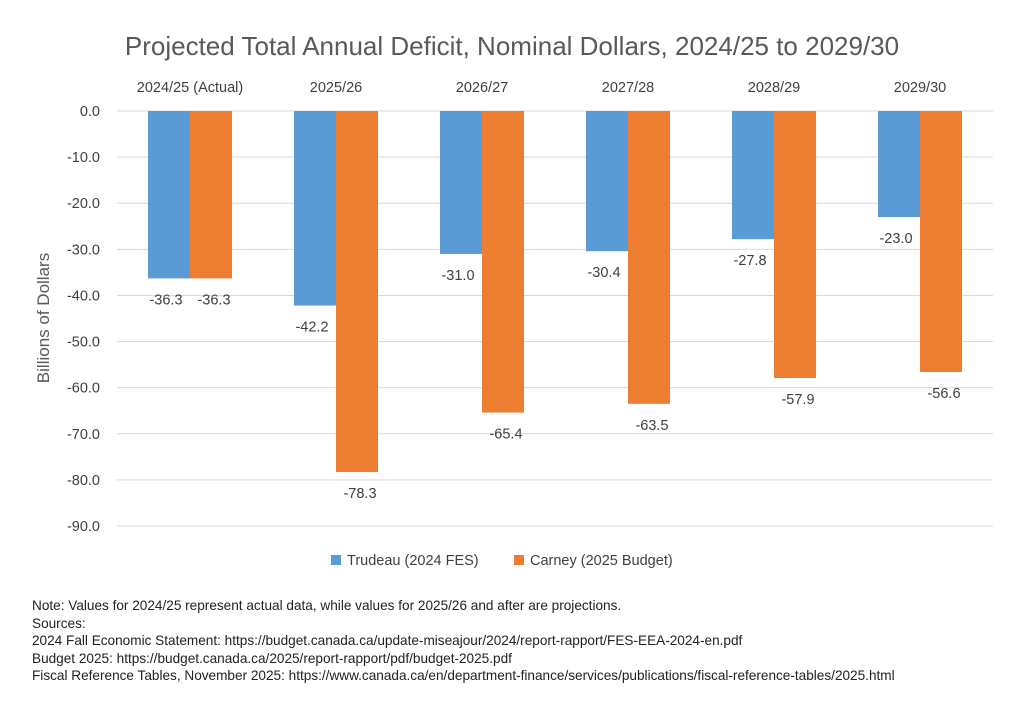  What do you see at coordinates (83, 158) in the screenshot?
I see `y-tick-label: -10.0` at bounding box center [83, 158].